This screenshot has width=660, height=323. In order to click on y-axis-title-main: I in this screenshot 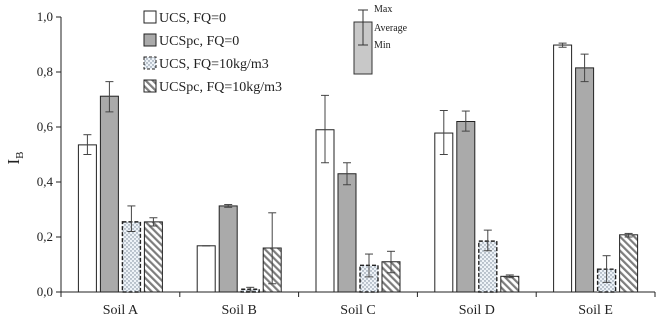, I will do `click(13, 162)`.